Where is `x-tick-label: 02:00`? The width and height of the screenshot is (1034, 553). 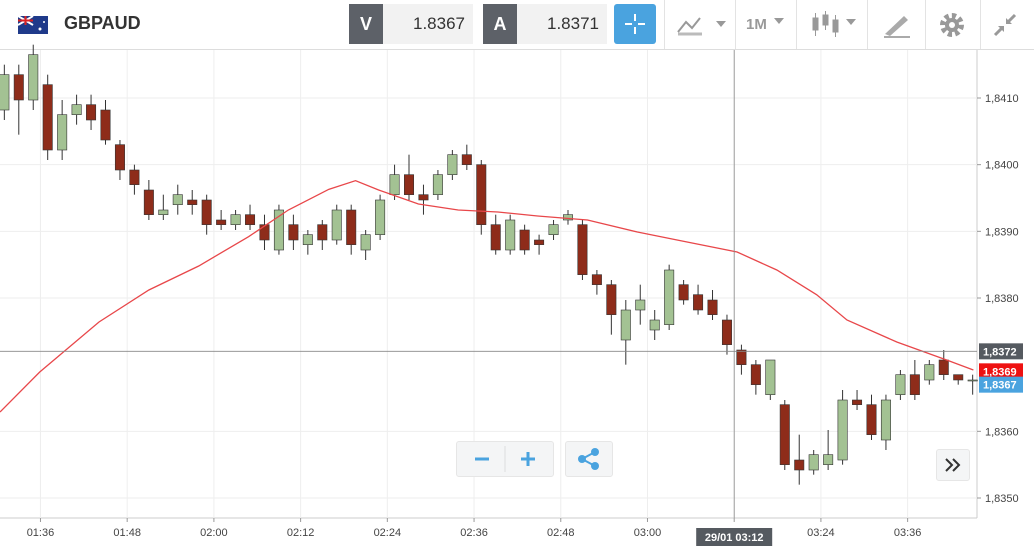 x-tick-label: 02:00 is located at coordinates (214, 533).